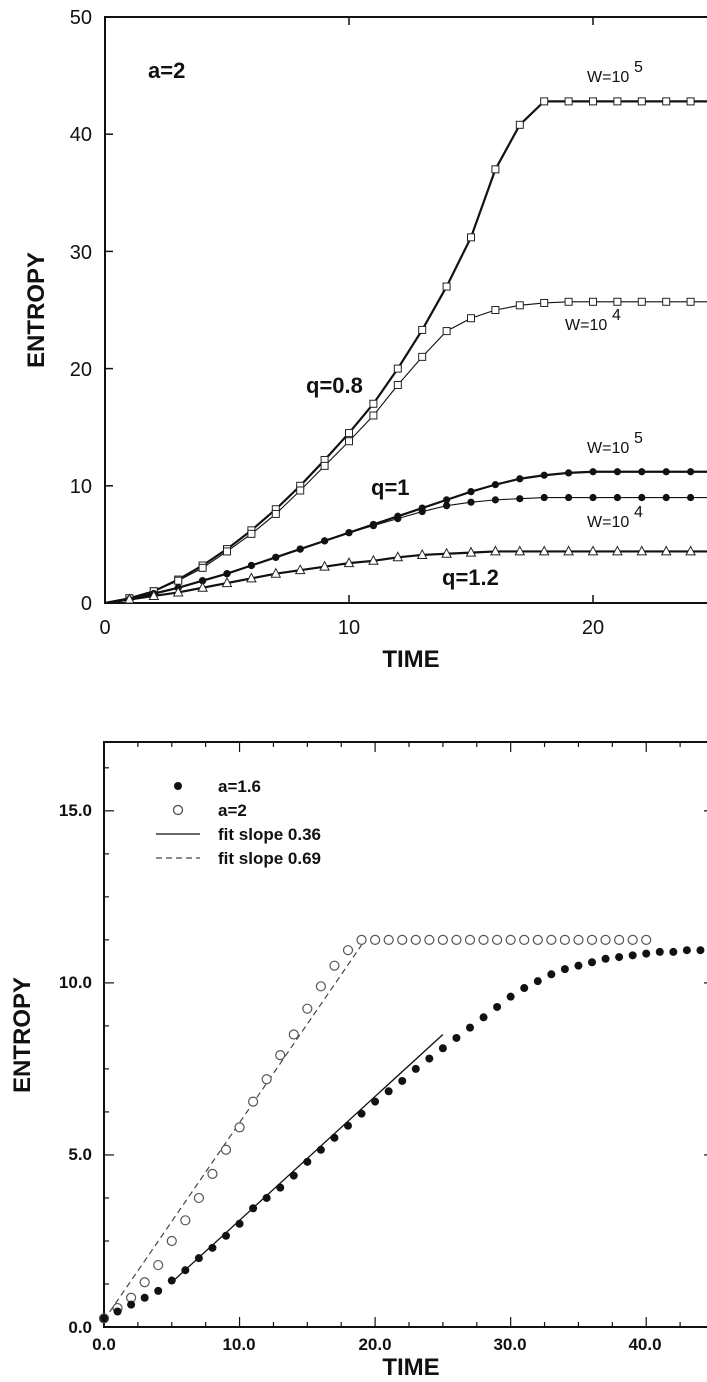  Describe the element at coordinates (178, 786) in the screenshot. I see `legend-marker-filled-circle` at that location.